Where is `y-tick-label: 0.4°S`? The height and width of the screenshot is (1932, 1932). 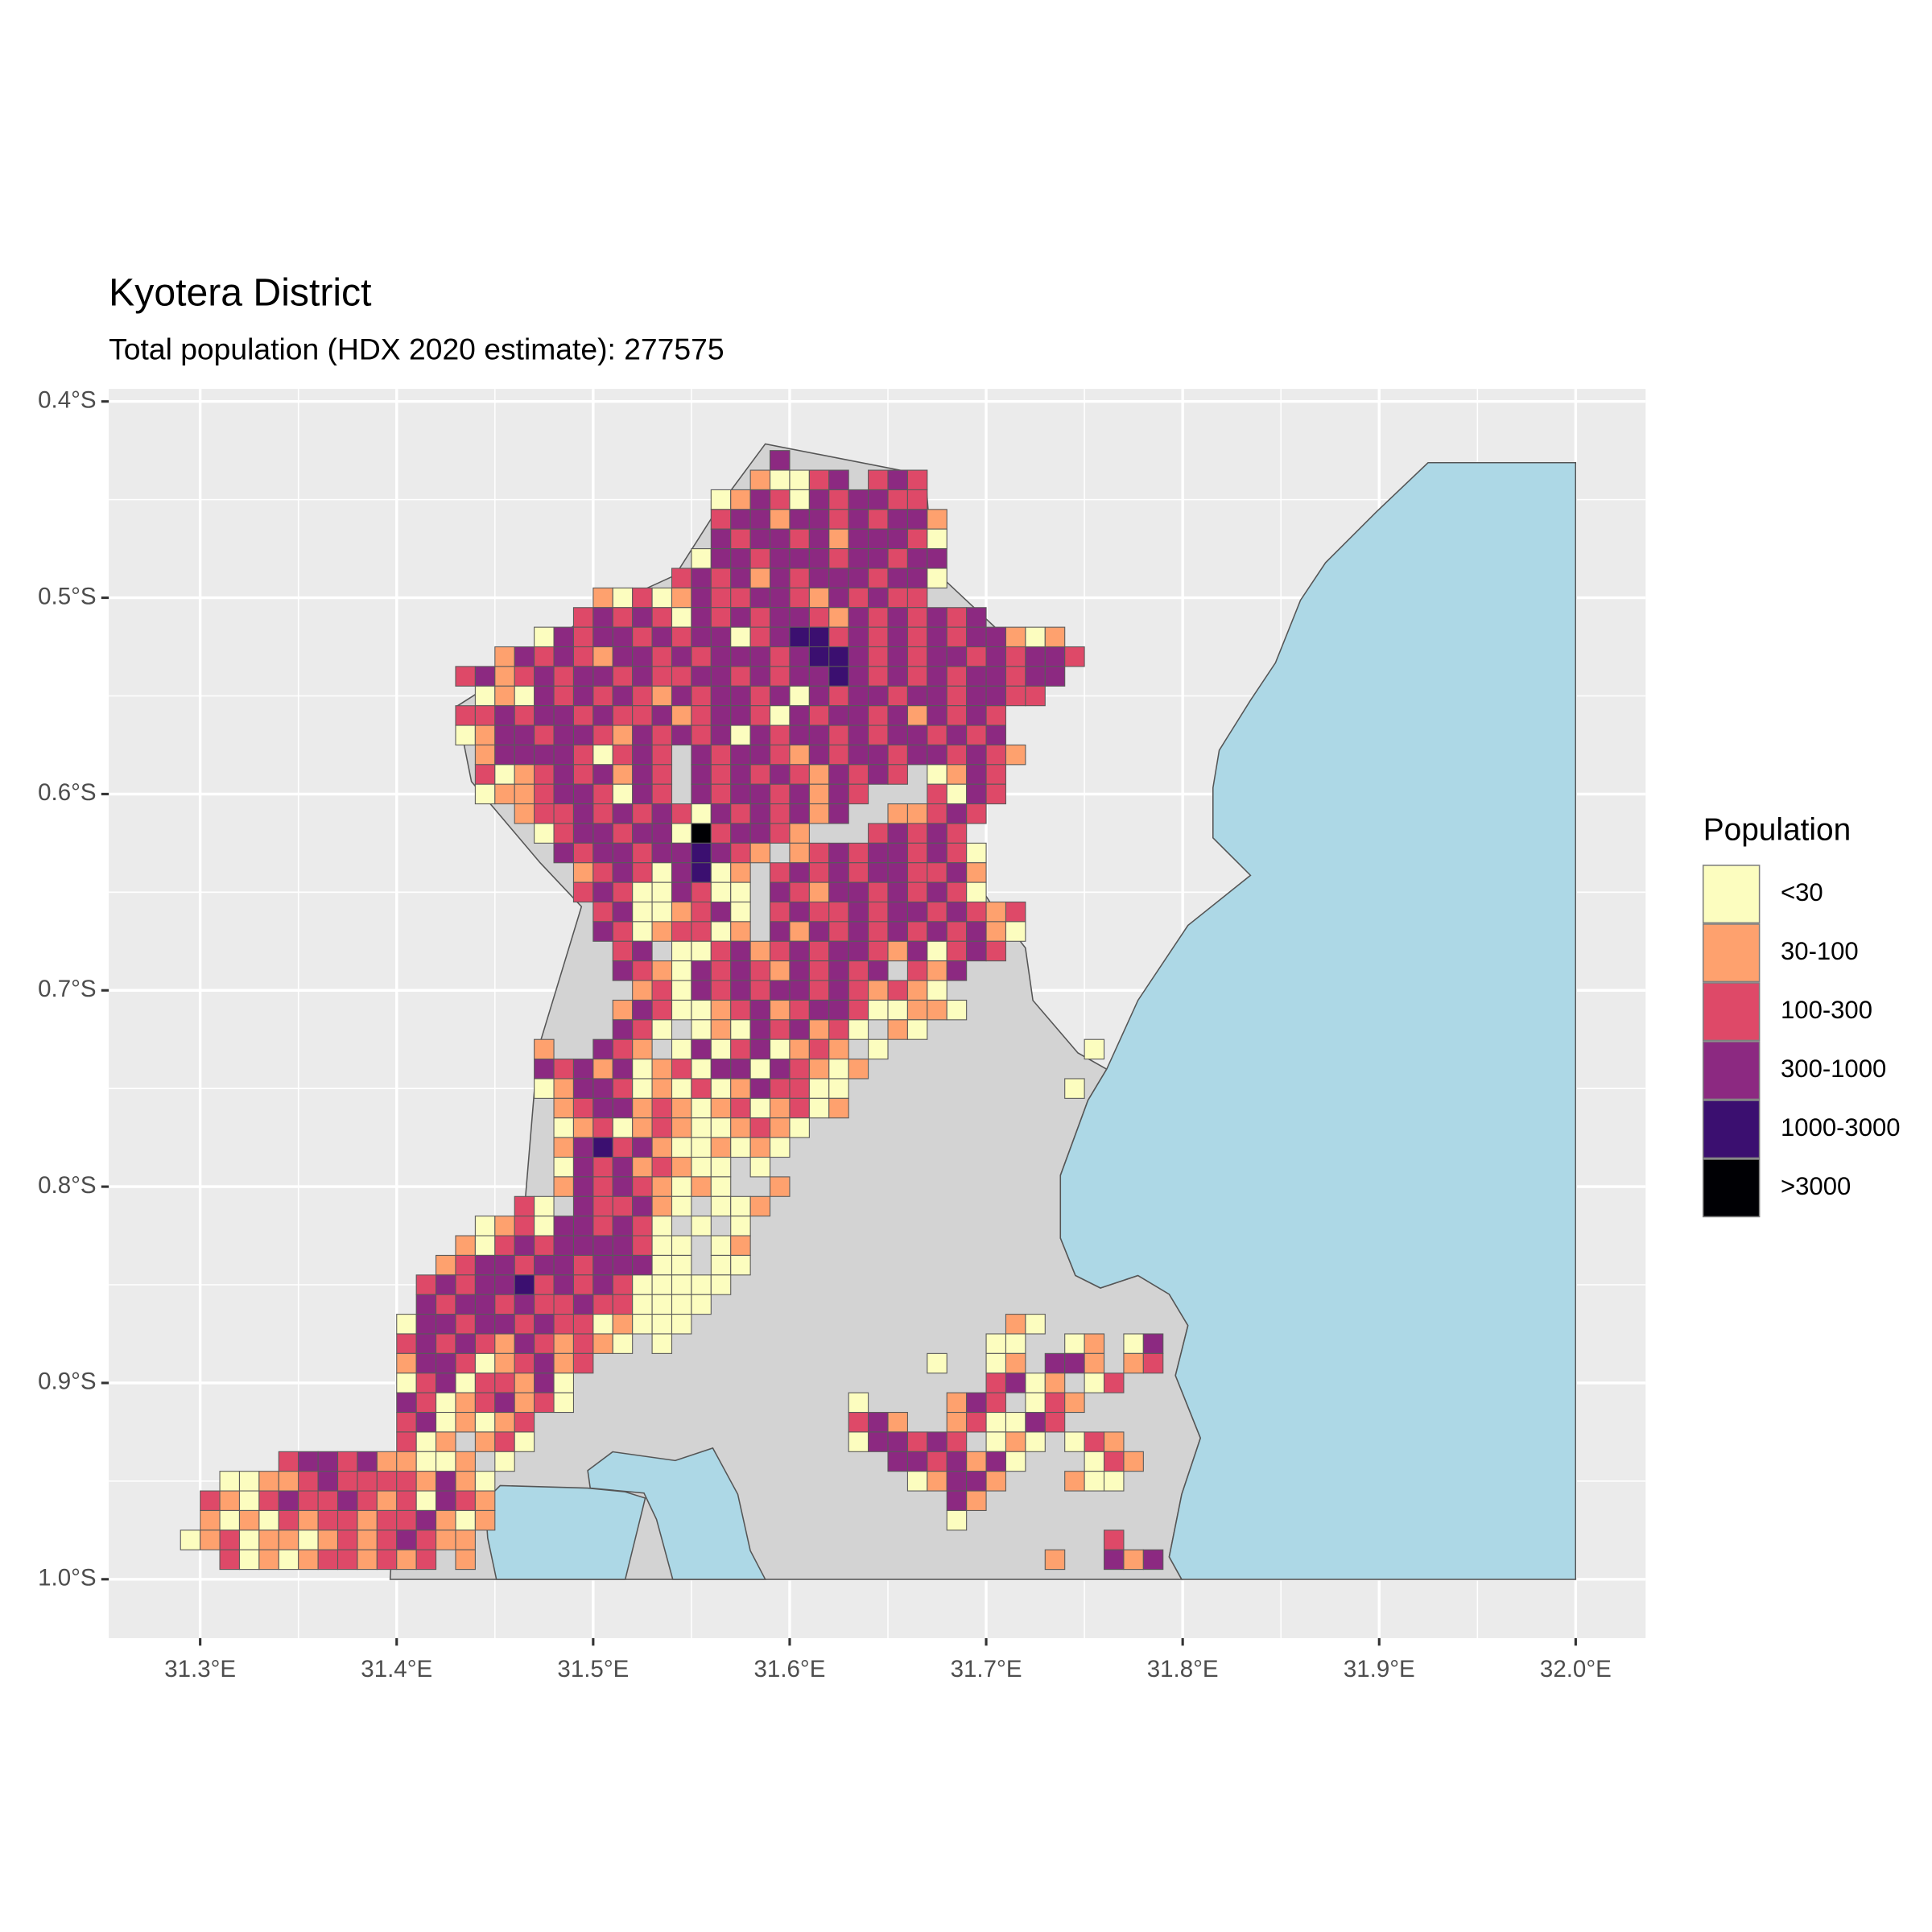
y-tick-label: 0.4°S is located at coordinates (67, 400).